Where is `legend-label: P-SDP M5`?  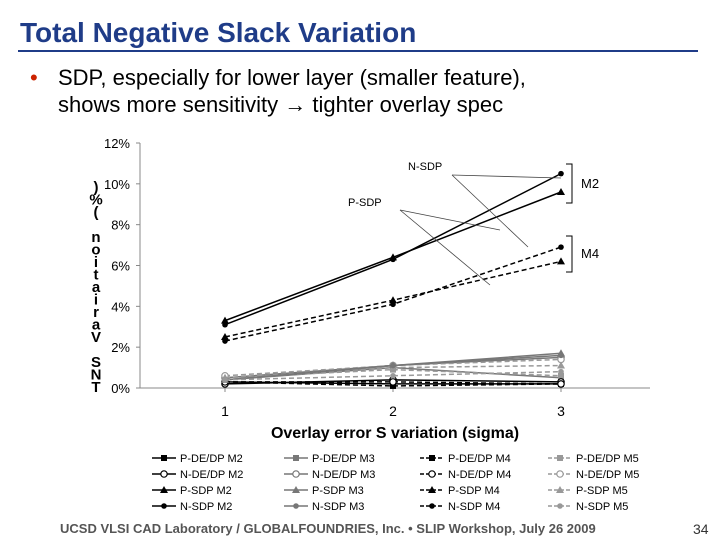
legend-label: P-SDP M5 is located at coordinates (602, 491).